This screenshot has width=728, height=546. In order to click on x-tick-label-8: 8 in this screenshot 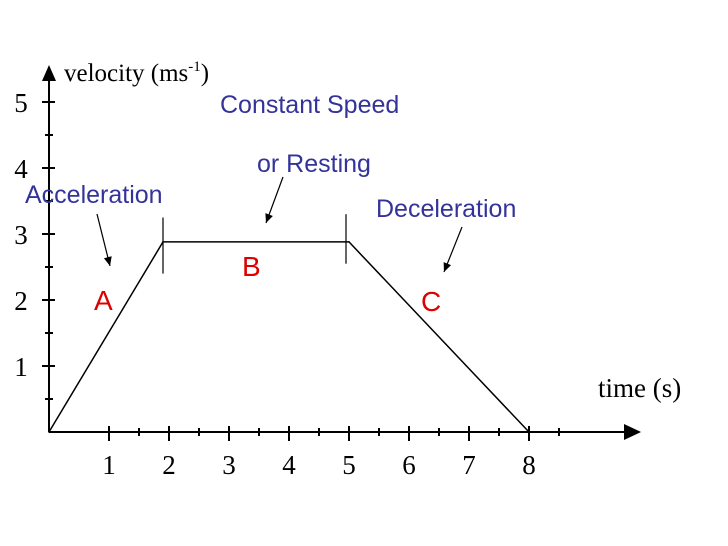, I will do `click(529, 465)`.